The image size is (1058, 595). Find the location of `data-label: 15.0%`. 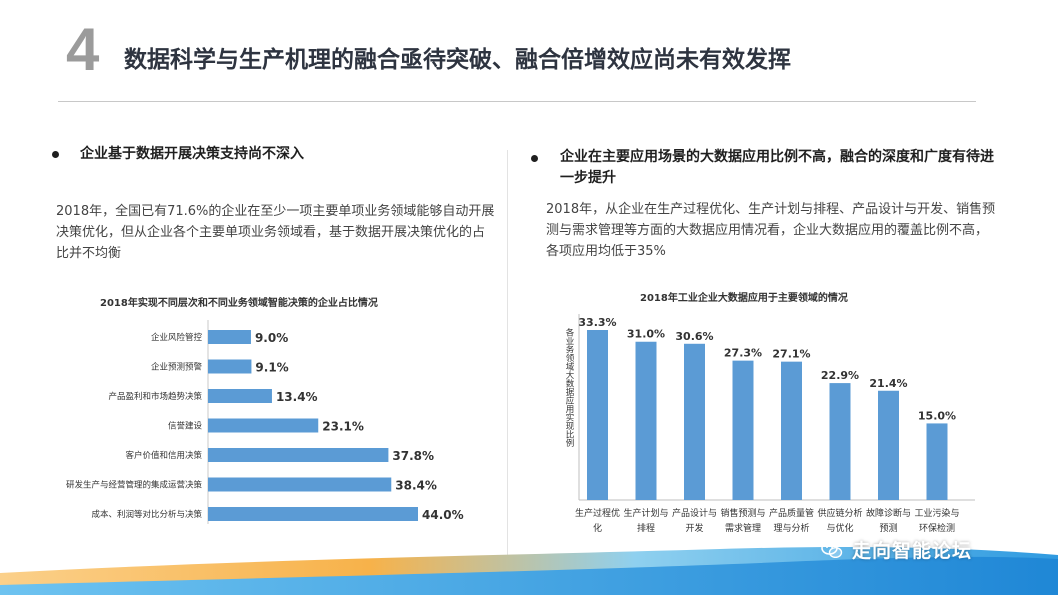

data-label: 15.0% is located at coordinates (937, 415).